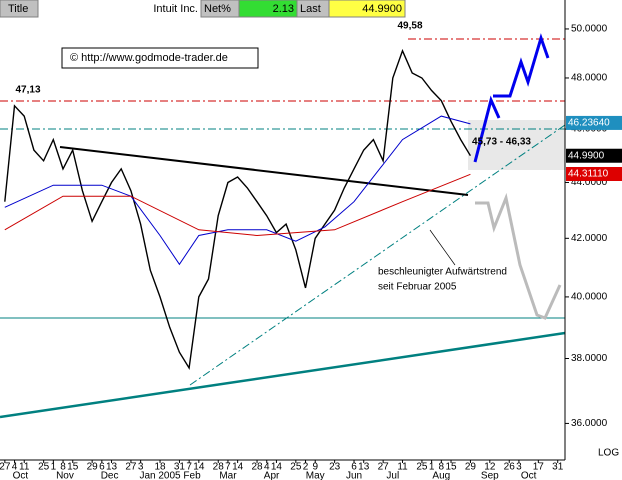 This screenshot has width=622, height=480. I want to click on price-tag-label: 44.9900, so click(586, 155).